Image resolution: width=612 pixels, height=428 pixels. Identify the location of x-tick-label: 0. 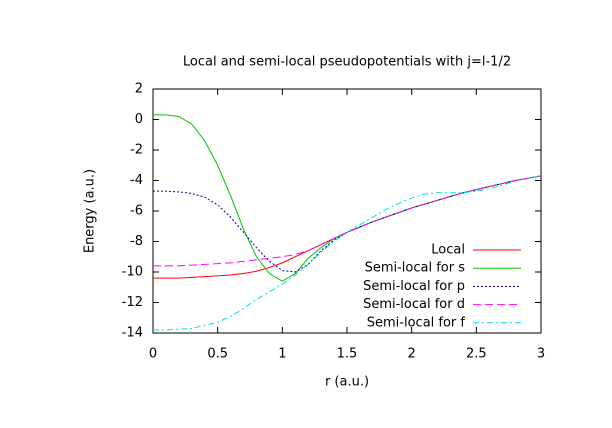
(153, 354).